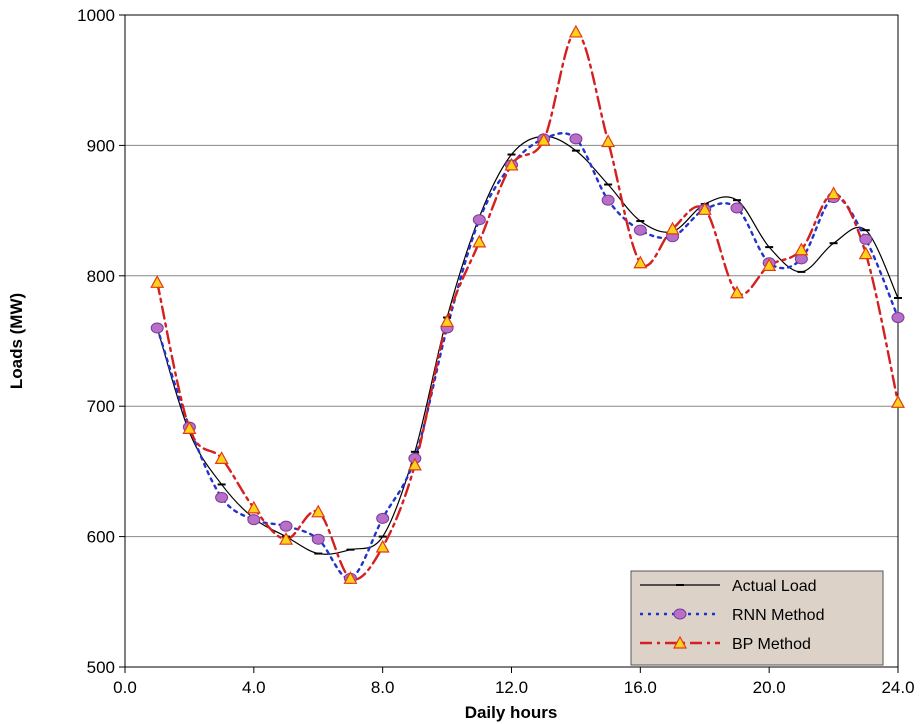 This screenshot has height=724, width=924. Describe the element at coordinates (383, 687) in the screenshot. I see `x-tick-label: 8.0` at that location.